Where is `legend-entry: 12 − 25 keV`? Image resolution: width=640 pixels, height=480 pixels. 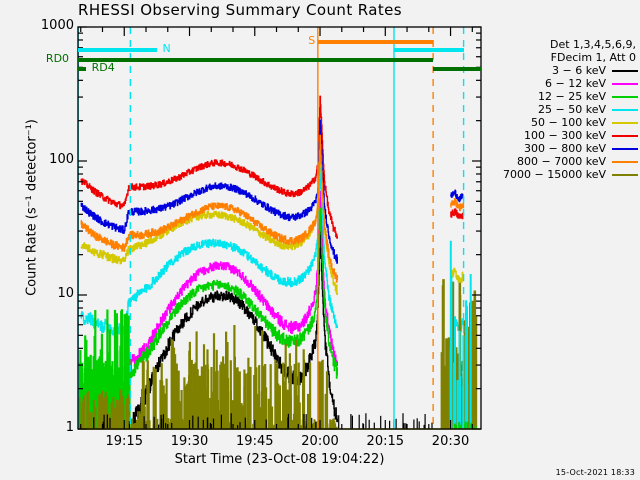 legend-entry: 12 − 25 keV is located at coordinates (561, 96).